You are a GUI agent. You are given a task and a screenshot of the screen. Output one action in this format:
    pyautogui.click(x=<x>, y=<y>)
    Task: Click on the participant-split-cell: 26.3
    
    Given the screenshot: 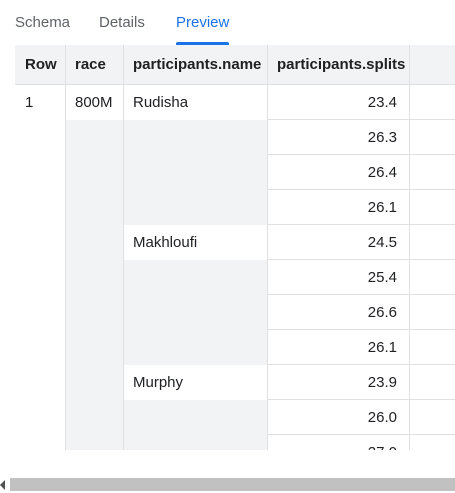 What is the action you would take?
    pyautogui.click(x=338, y=137)
    